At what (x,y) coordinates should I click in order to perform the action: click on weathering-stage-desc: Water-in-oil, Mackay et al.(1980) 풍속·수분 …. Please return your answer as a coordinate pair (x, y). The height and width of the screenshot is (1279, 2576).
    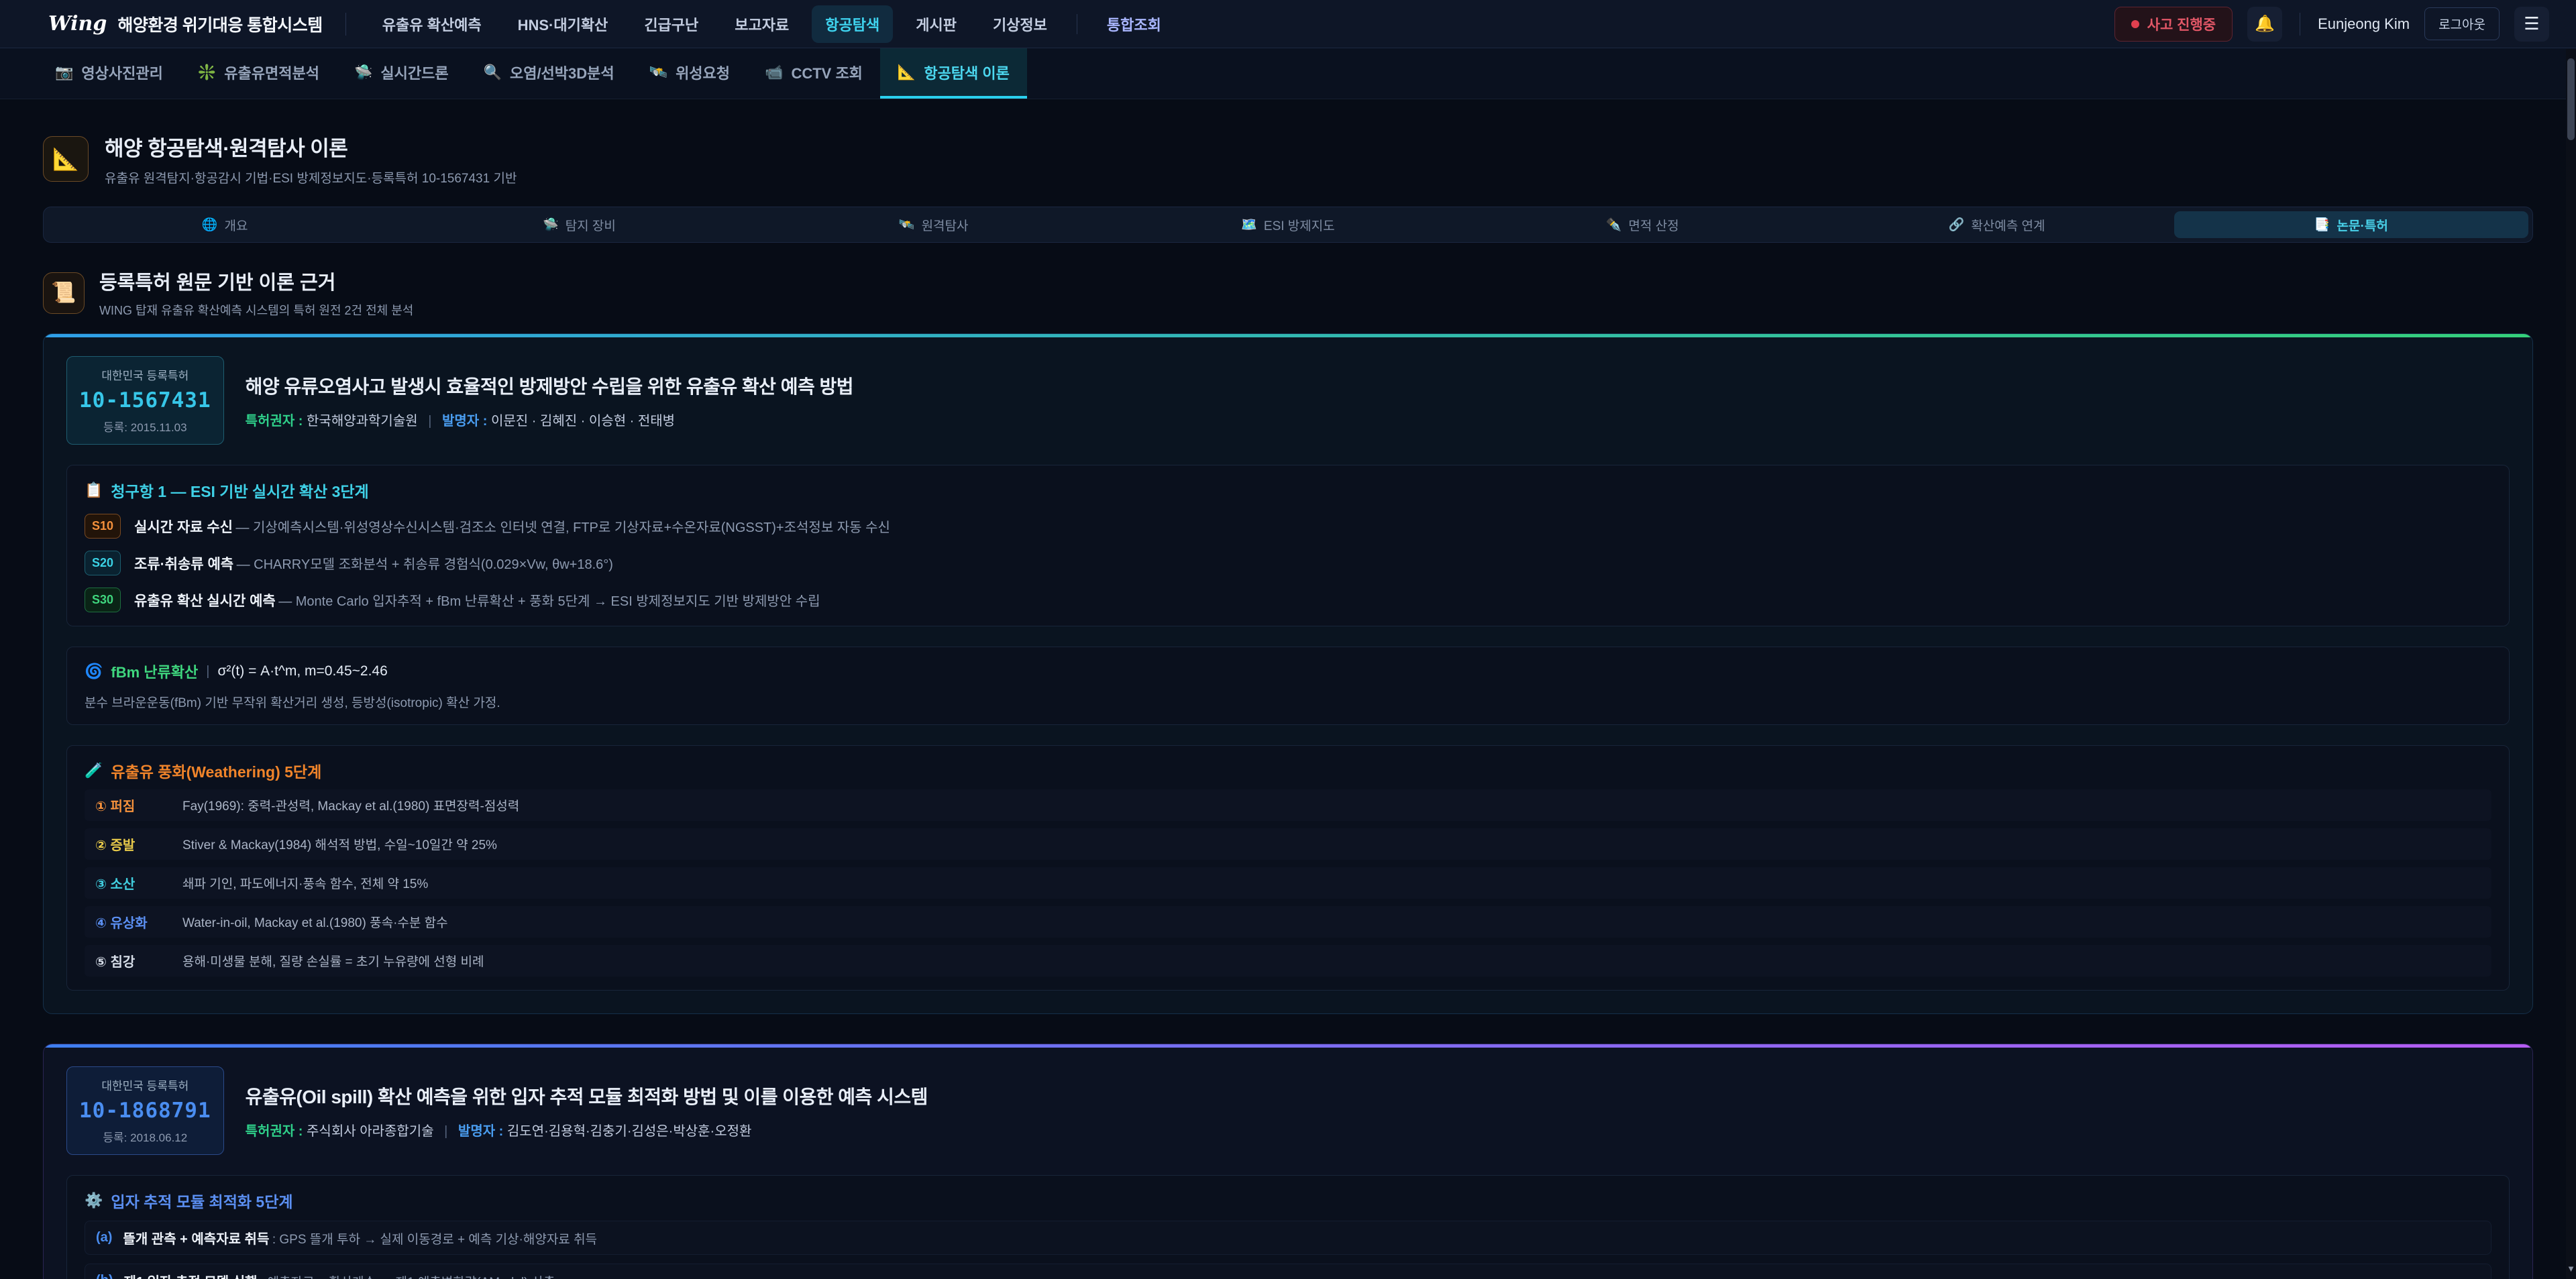
    Looking at the image, I should click on (315, 923).